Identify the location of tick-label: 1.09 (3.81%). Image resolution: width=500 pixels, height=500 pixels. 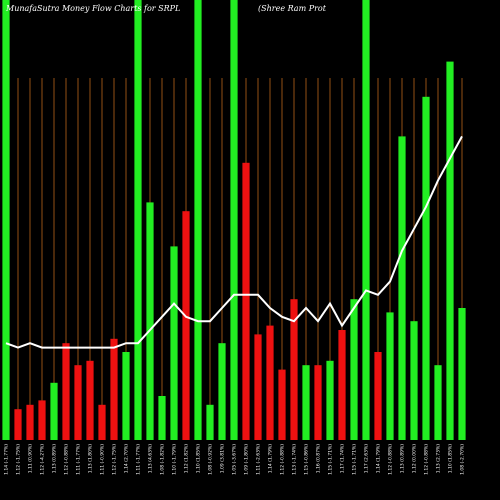
(223, 459).